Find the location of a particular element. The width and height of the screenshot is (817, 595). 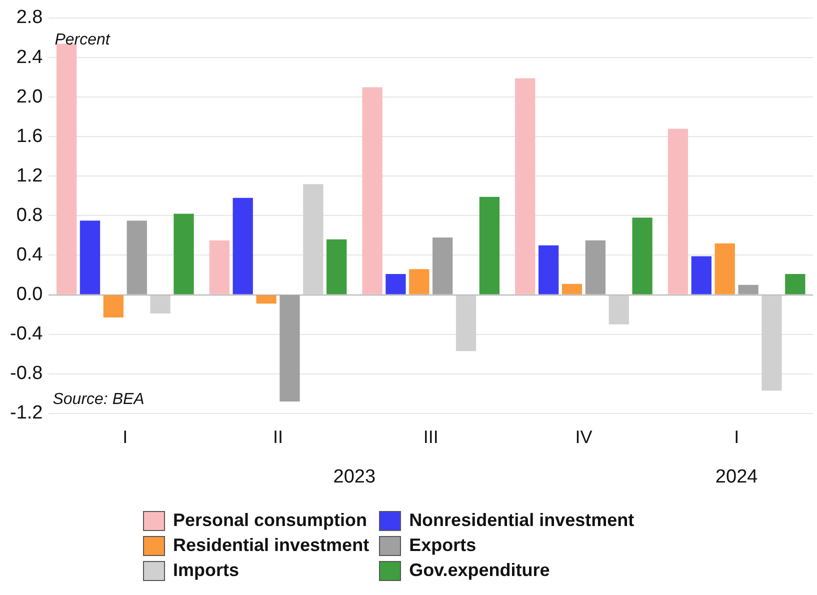

text: 2024 is located at coordinates (736, 477).